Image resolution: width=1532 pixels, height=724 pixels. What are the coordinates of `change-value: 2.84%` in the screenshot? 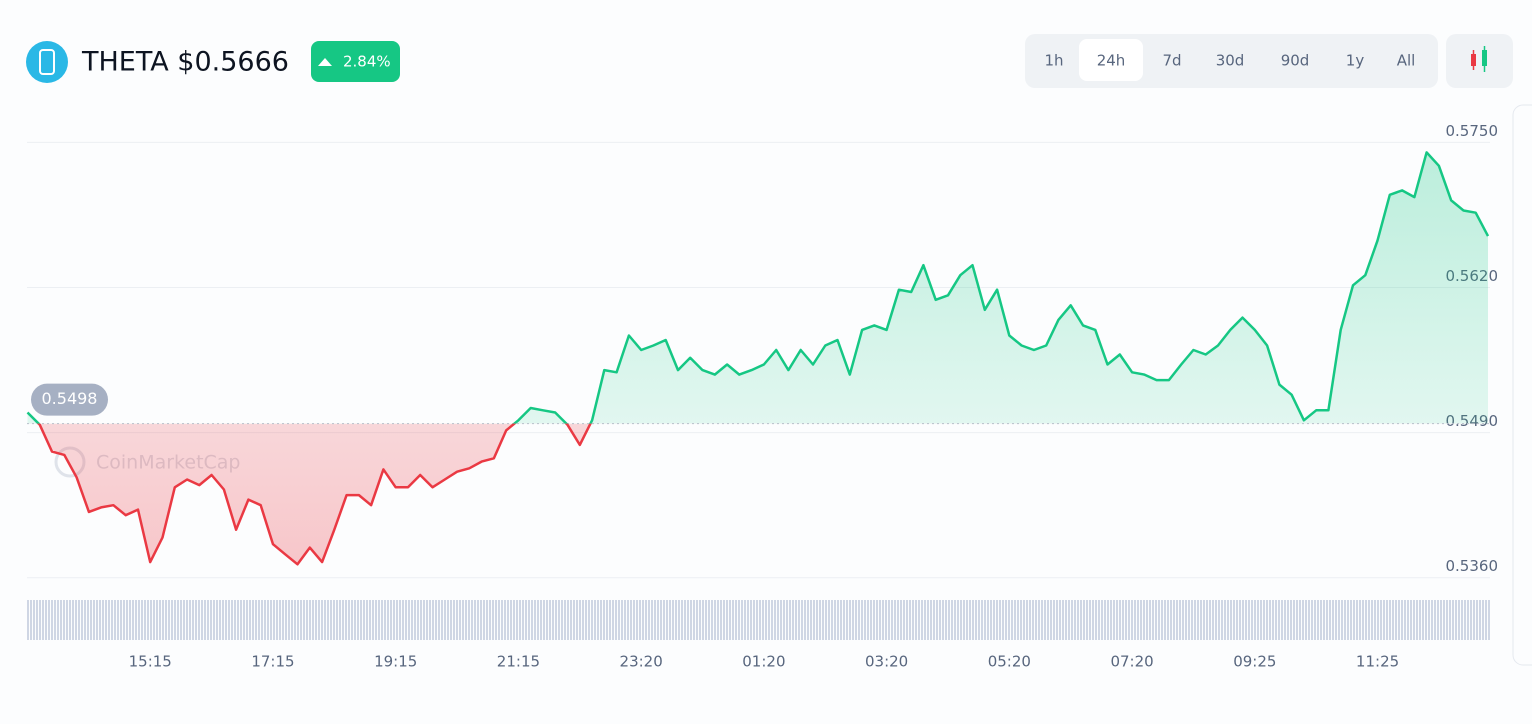 It's located at (367, 62).